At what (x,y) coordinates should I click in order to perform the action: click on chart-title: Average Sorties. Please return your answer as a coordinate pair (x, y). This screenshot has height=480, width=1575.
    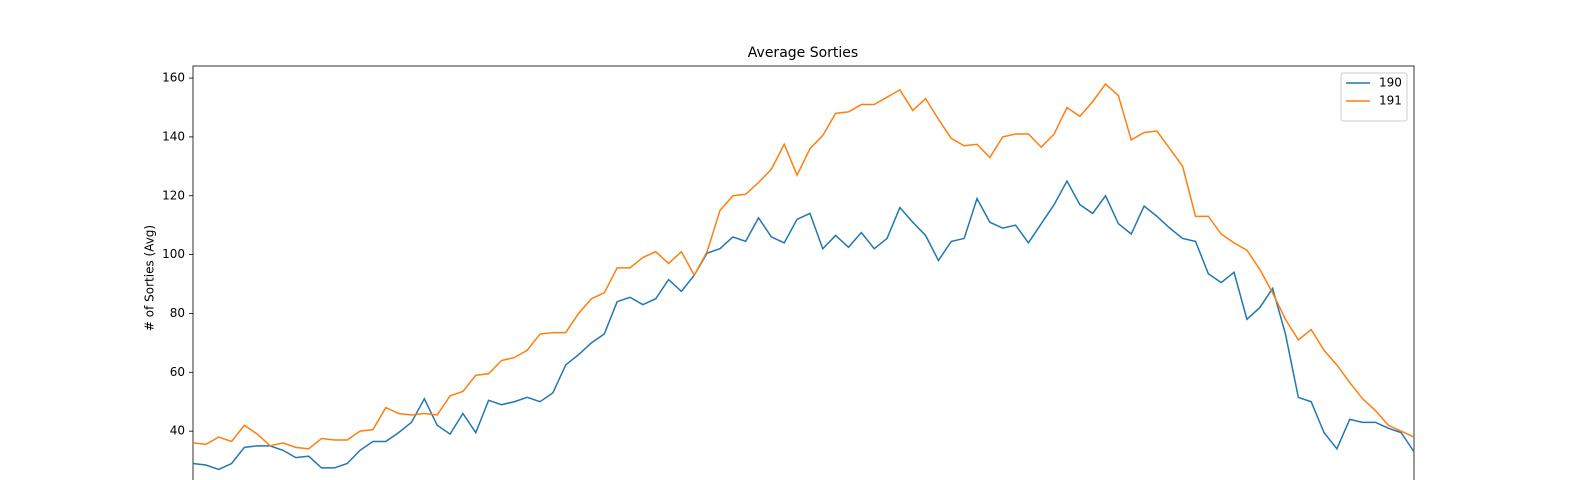
    Looking at the image, I should click on (803, 53).